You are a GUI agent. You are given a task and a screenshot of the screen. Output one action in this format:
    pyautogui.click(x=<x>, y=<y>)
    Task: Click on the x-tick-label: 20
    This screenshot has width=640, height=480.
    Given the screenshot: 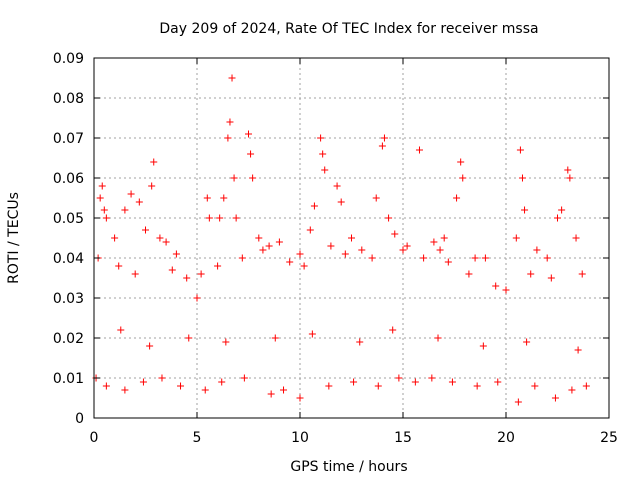 What is the action you would take?
    pyautogui.click(x=506, y=438)
    